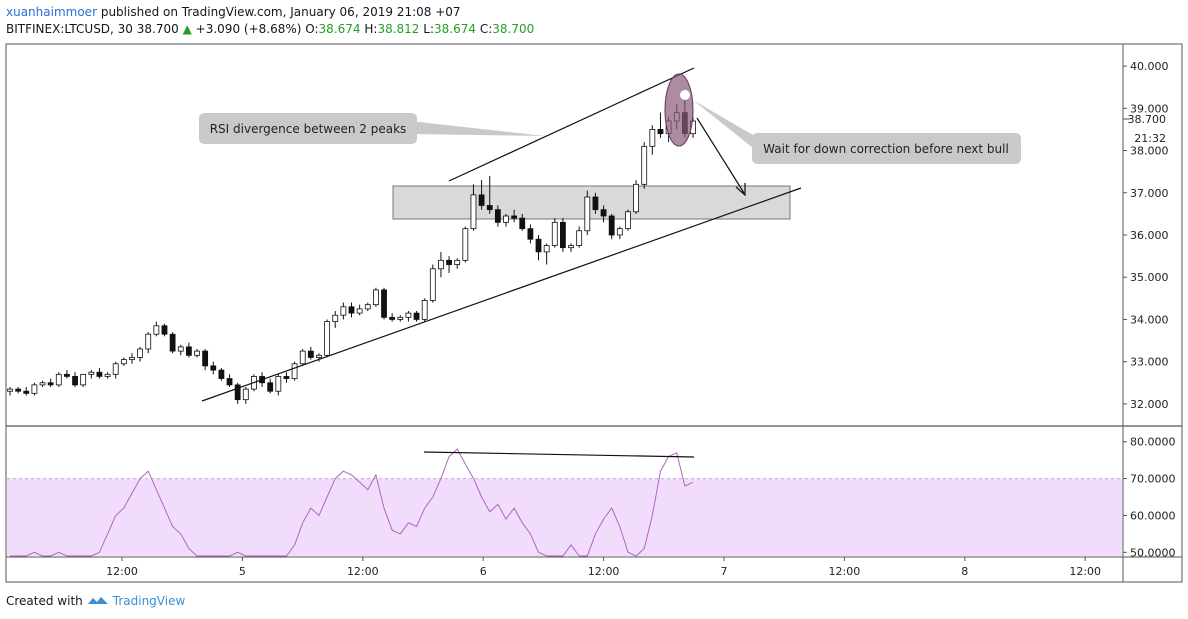 This screenshot has width=1188, height=619. Describe the element at coordinates (486, 29) in the screenshot. I see `close-label: C:` at that location.